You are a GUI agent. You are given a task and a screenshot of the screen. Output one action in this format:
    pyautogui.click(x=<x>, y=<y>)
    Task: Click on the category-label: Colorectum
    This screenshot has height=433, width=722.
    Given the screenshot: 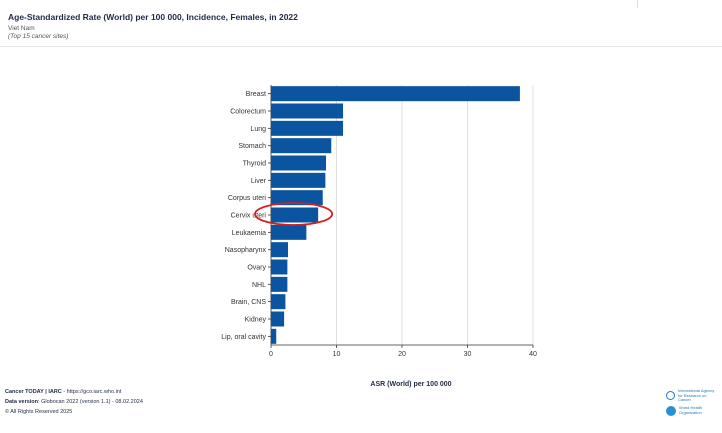 What is the action you would take?
    pyautogui.click(x=248, y=112)
    